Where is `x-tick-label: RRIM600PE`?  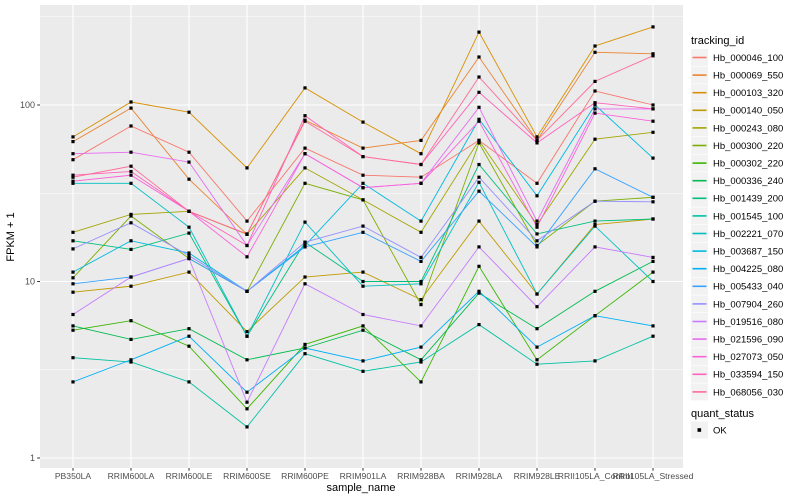
x-tick-label: RRIM600PE is located at coordinates (305, 476).